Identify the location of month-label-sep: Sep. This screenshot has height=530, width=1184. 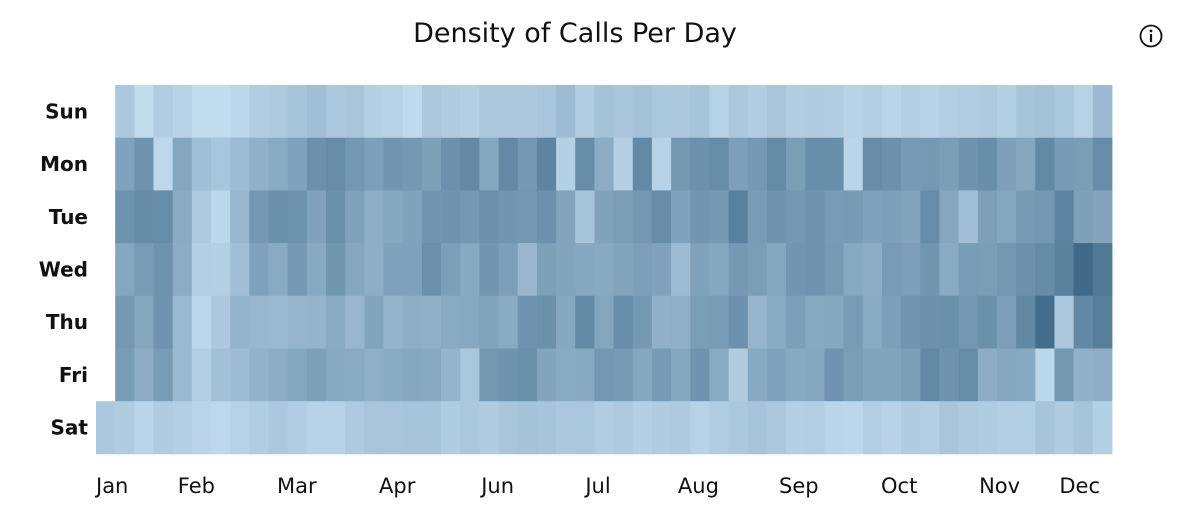
(799, 486).